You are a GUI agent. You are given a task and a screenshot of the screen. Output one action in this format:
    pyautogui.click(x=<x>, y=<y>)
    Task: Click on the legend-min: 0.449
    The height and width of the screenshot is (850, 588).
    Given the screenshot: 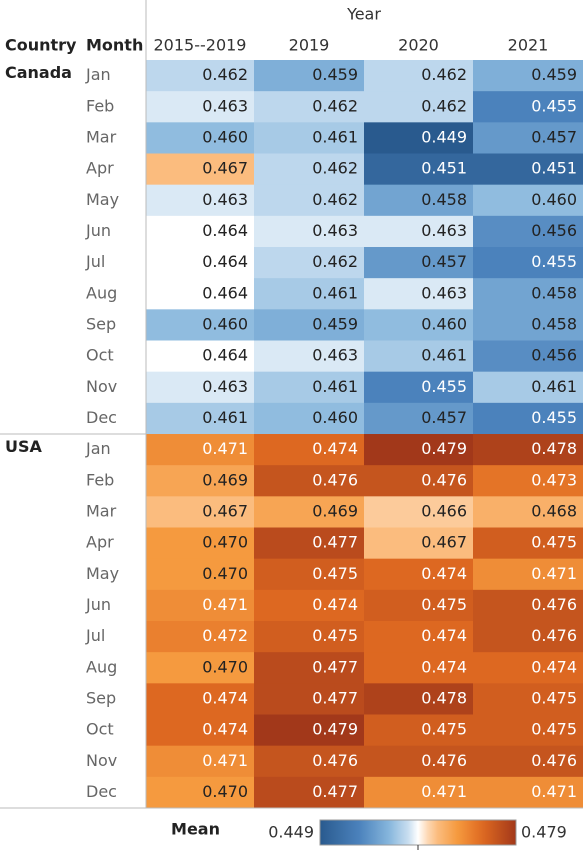 What is the action you would take?
    pyautogui.click(x=291, y=832)
    